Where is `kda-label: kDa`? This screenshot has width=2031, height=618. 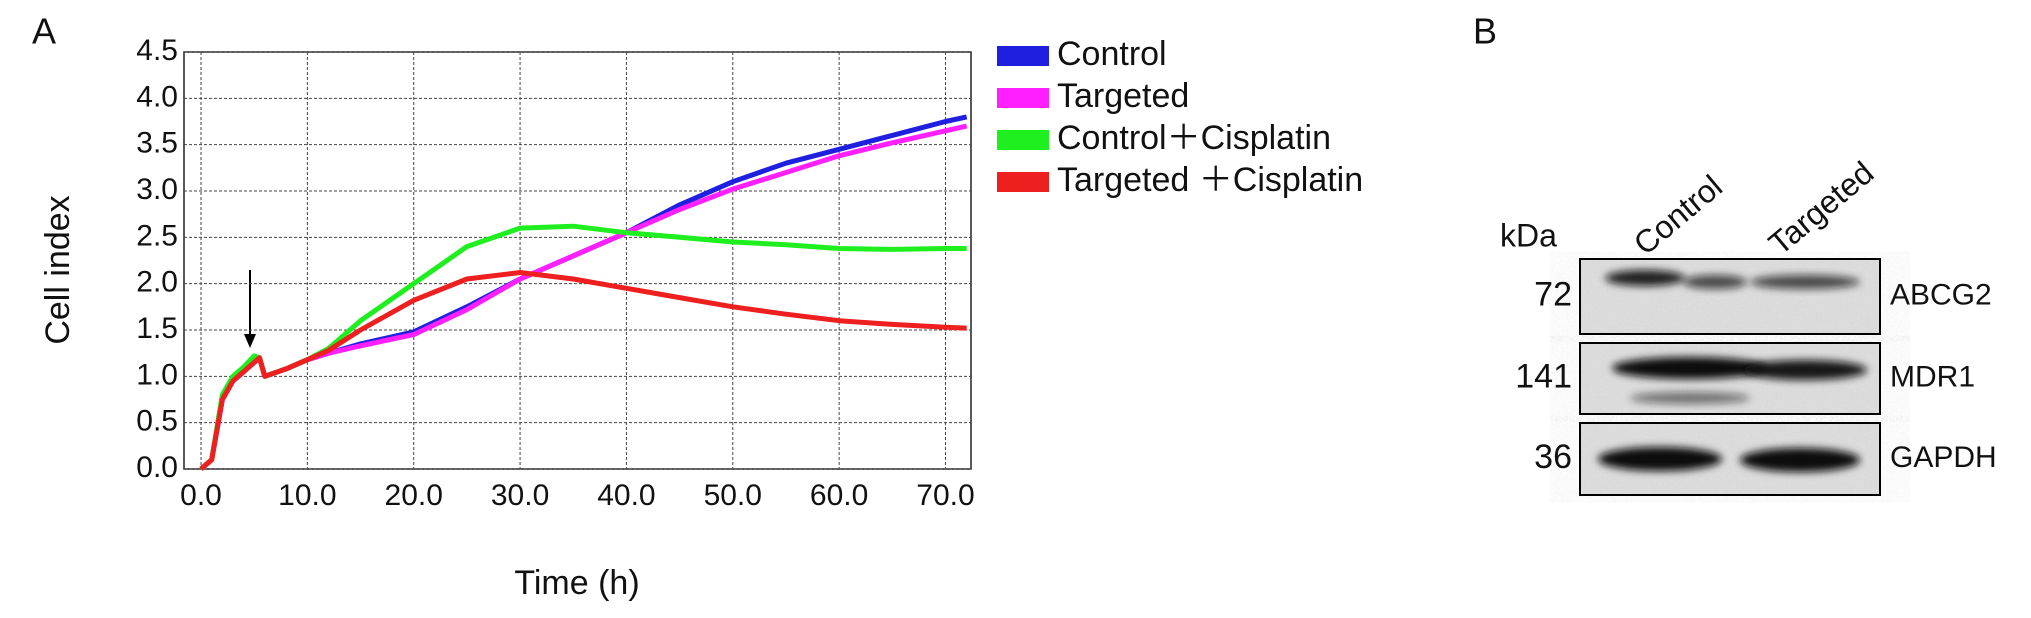
kda-label: kDa is located at coordinates (1528, 235).